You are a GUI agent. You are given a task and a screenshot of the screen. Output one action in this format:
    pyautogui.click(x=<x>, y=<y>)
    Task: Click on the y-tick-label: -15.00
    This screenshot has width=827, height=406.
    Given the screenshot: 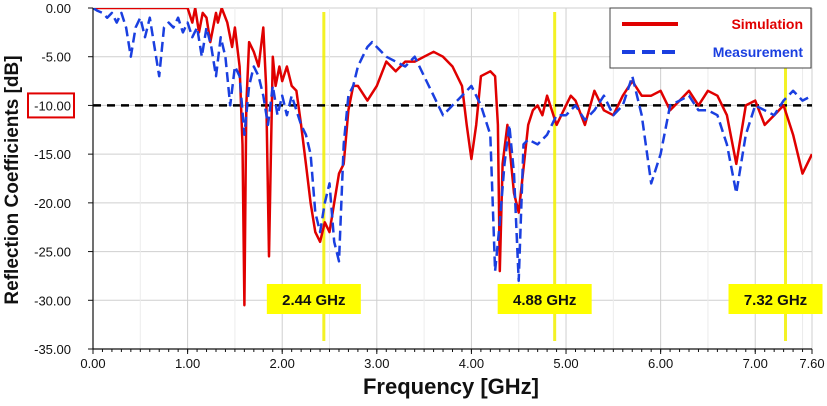 What is the action you would take?
    pyautogui.click(x=52, y=154)
    